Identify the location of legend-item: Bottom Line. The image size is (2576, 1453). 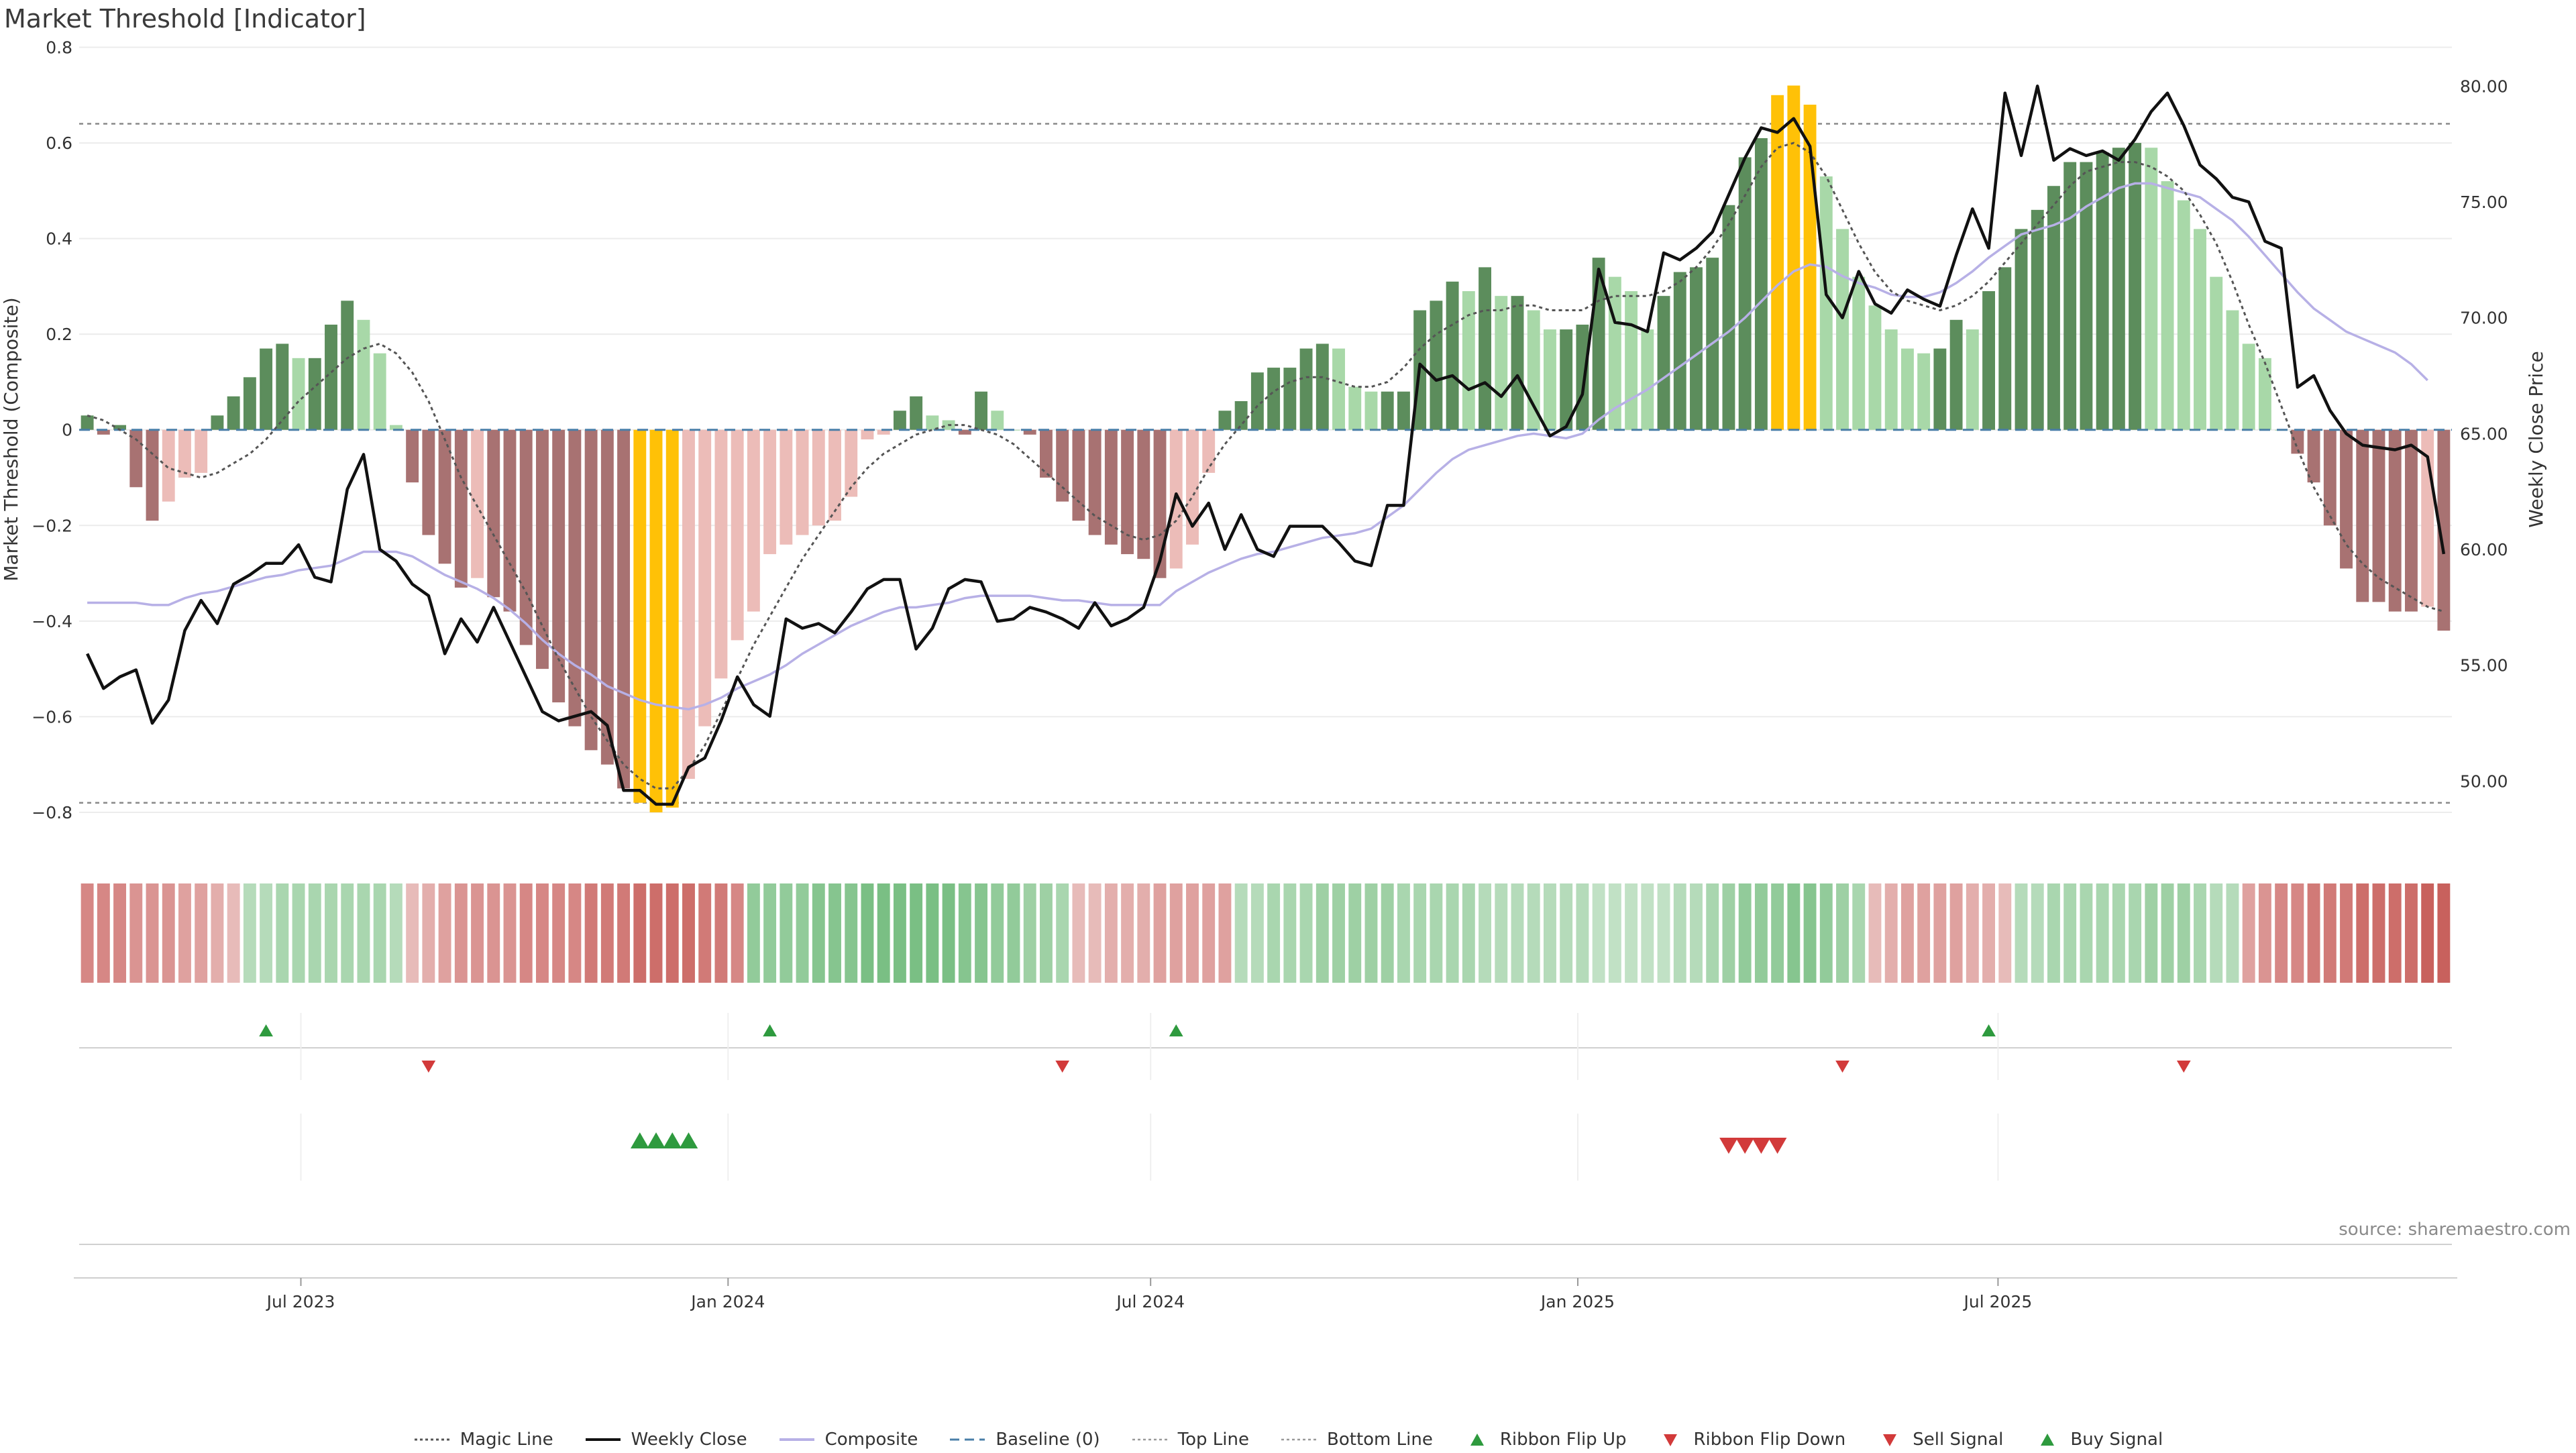
(1356, 1440).